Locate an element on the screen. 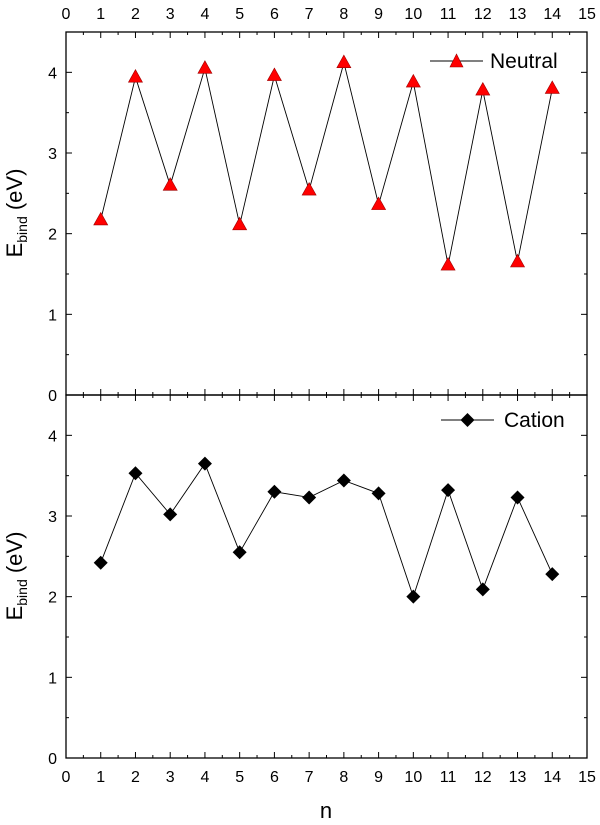 The height and width of the screenshot is (825, 600). cation-x-tick-label: 1 is located at coordinates (100, 777).